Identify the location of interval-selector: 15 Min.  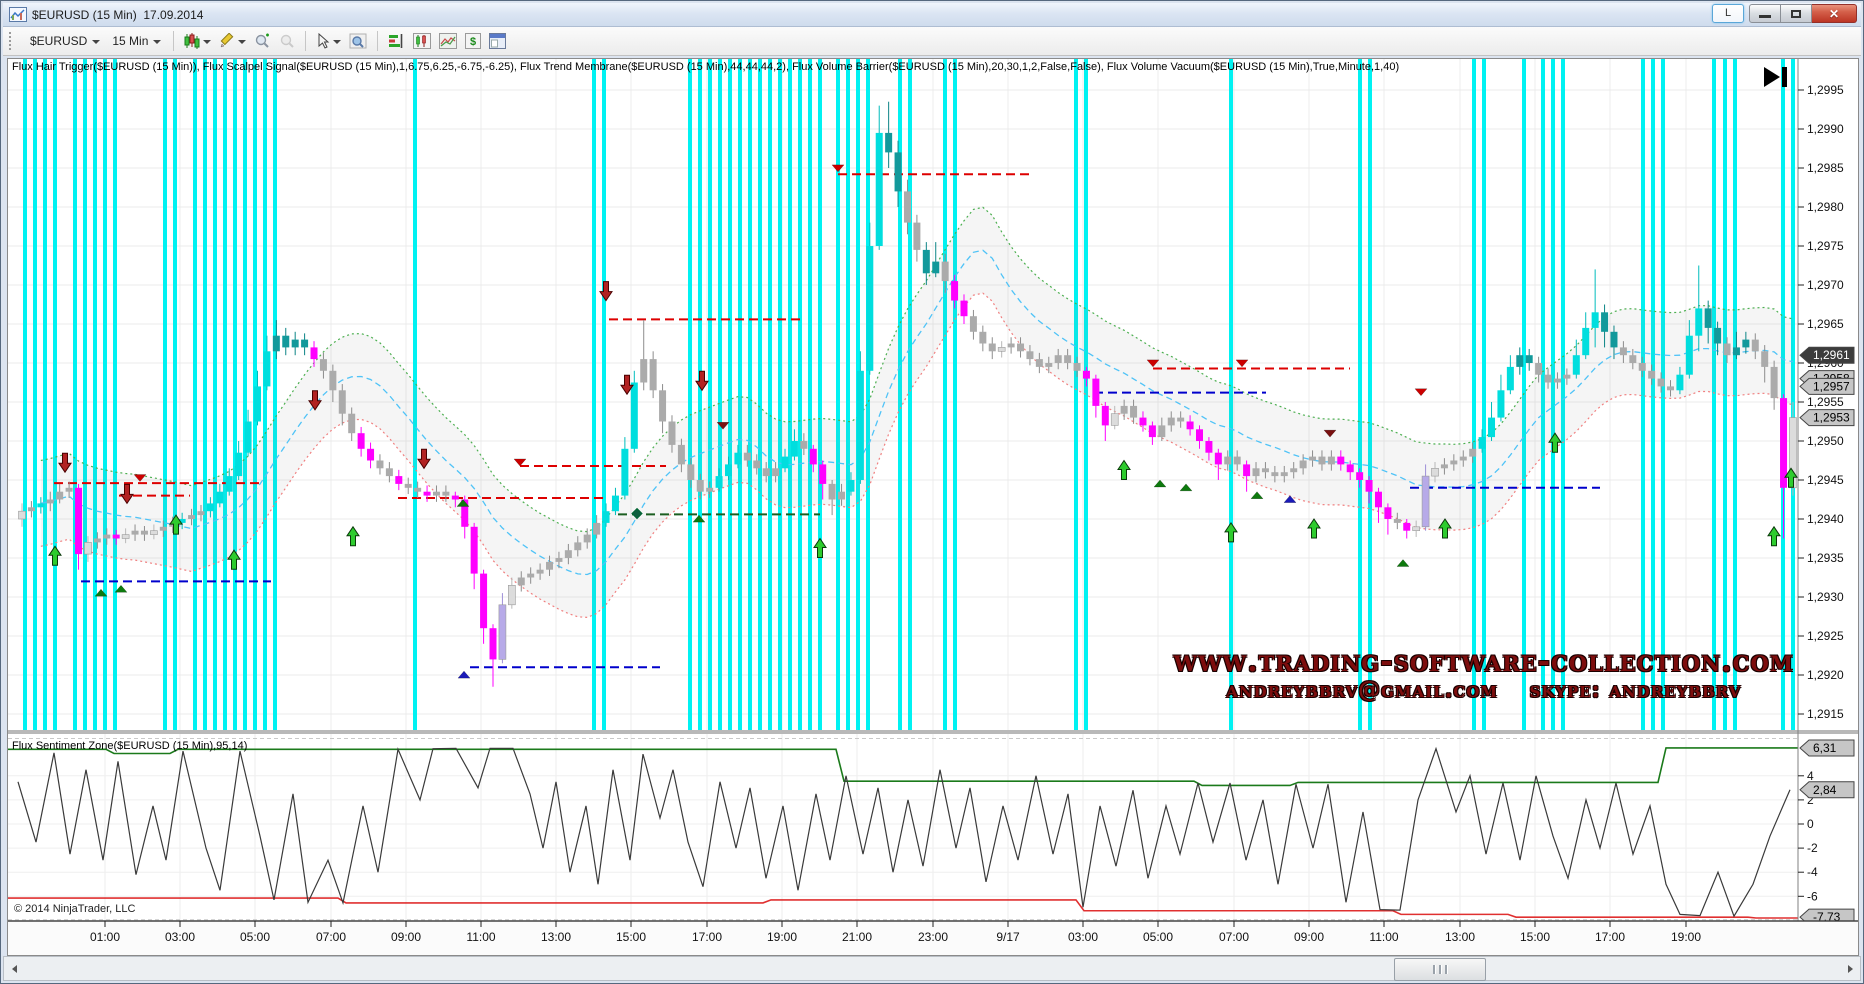
(136, 41).